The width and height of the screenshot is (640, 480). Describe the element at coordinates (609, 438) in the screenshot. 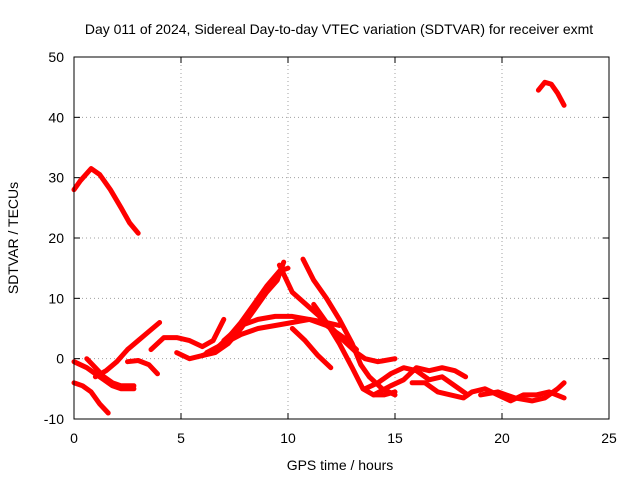

I see `x-tick-label: 25` at that location.